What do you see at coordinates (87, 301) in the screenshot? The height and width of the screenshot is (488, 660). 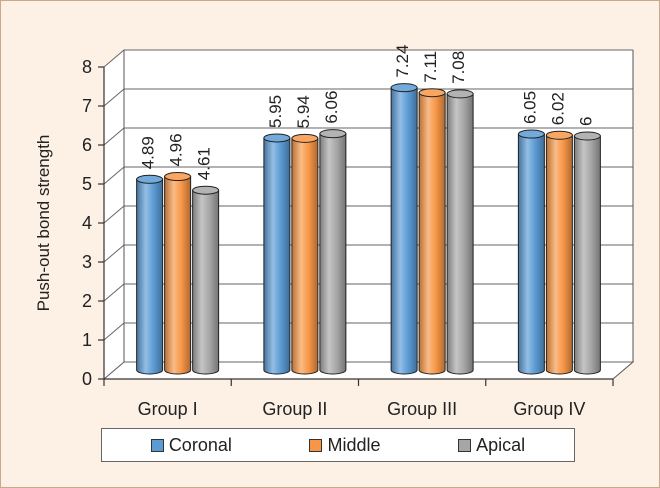 I see `y-tick-label: 2` at bounding box center [87, 301].